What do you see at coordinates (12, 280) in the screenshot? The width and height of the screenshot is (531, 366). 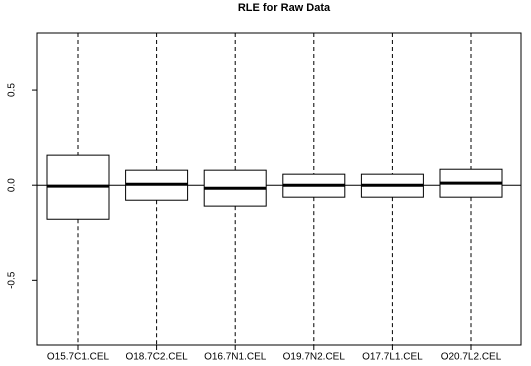 I see `y-tick-label: -0.5` at bounding box center [12, 280].